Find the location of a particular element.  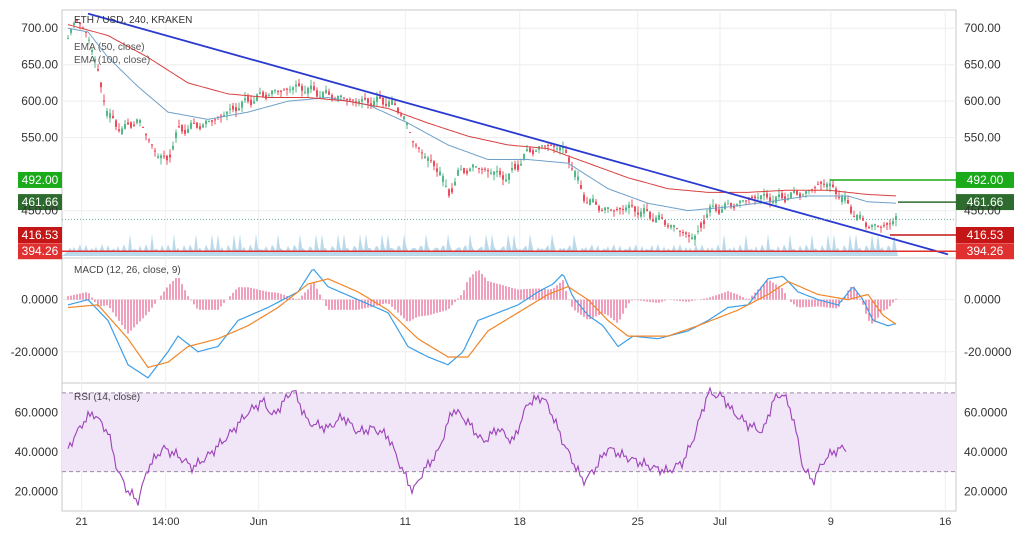

price-tick-right: 450.00 is located at coordinates (982, 211).